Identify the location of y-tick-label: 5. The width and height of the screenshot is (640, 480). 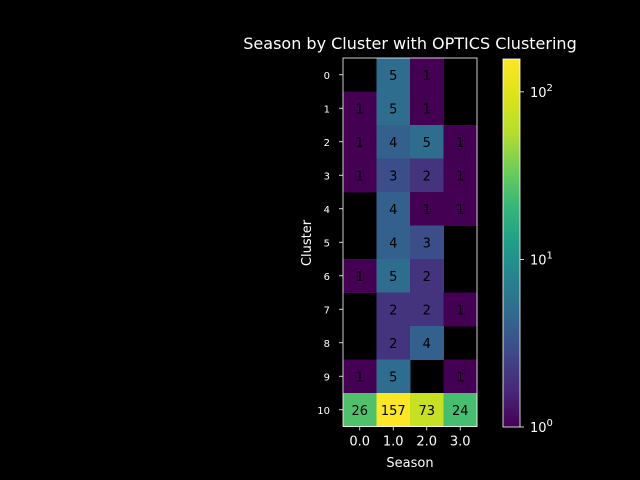
(327, 243).